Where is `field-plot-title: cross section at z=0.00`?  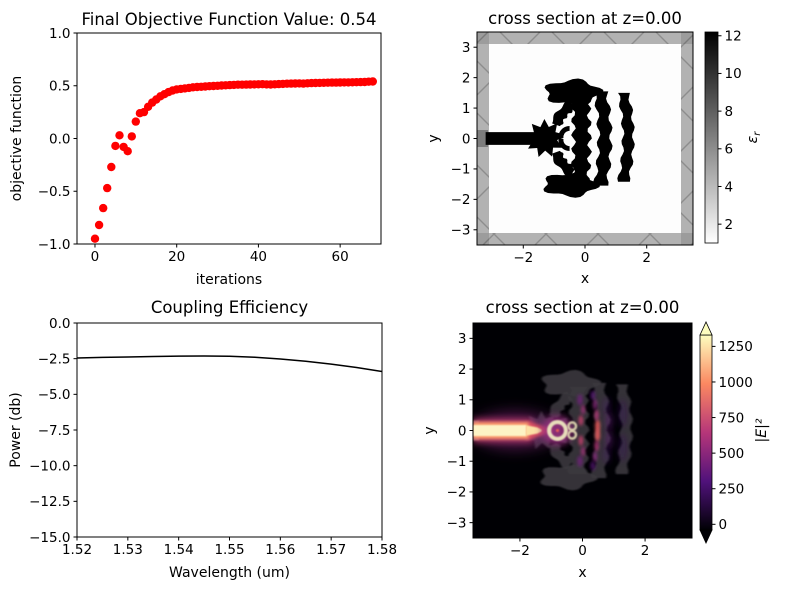
field-plot-title: cross section at z=0.00 is located at coordinates (583, 307).